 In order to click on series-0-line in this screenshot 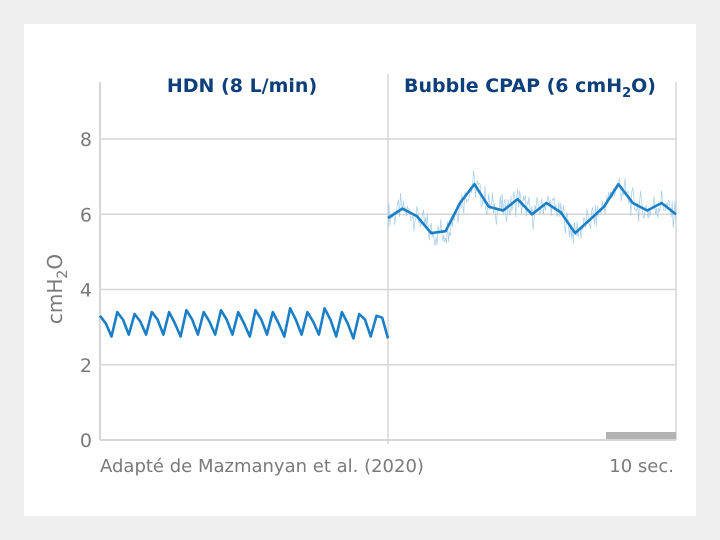, I will do `click(244, 323)`.